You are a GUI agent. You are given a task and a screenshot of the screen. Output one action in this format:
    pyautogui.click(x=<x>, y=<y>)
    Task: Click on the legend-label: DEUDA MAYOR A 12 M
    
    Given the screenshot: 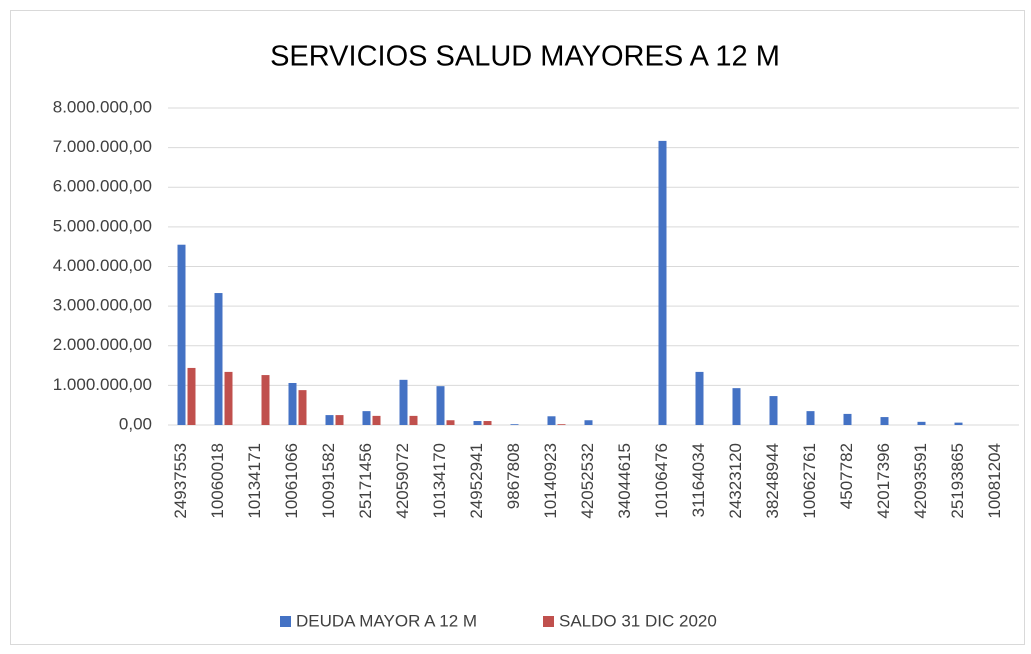 What is the action you would take?
    pyautogui.click(x=386, y=620)
    